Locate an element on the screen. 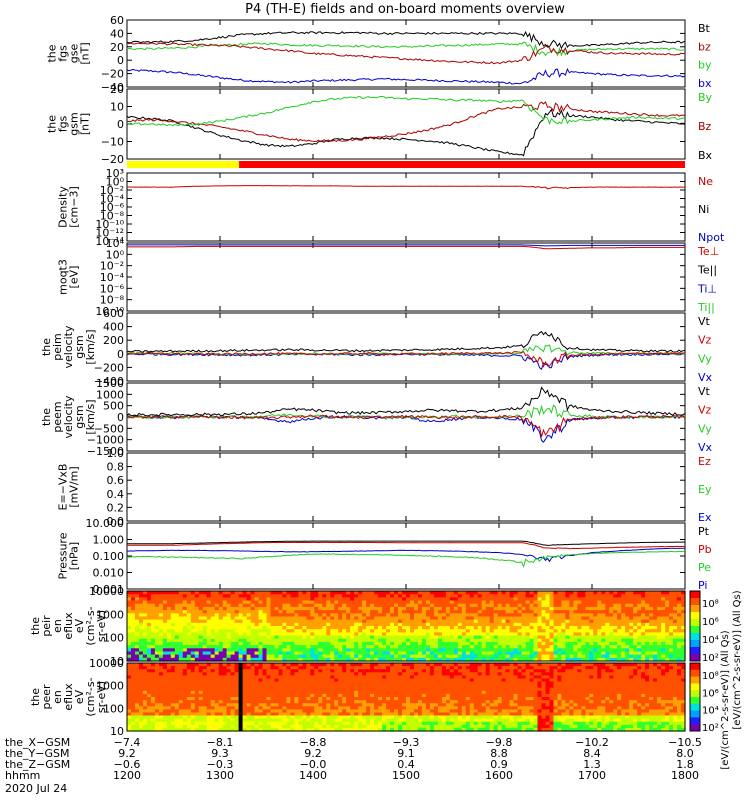 Image resolution: width=750 pixels, height=804 pixels. series-line-ne is located at coordinates (406, 187).